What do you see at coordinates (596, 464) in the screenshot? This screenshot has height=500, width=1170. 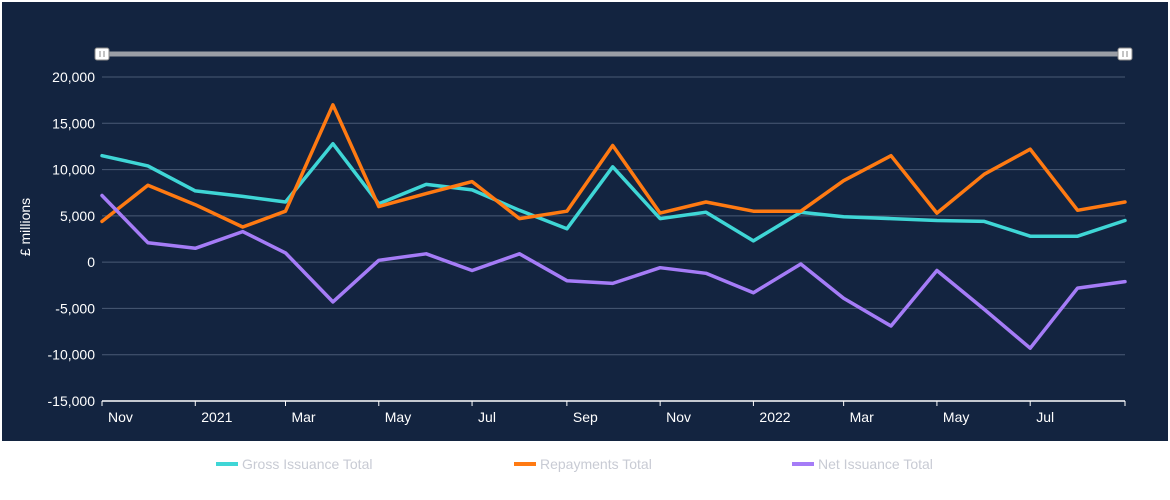 I see `legend-label-repayments: Repayments Total` at bounding box center [596, 464].